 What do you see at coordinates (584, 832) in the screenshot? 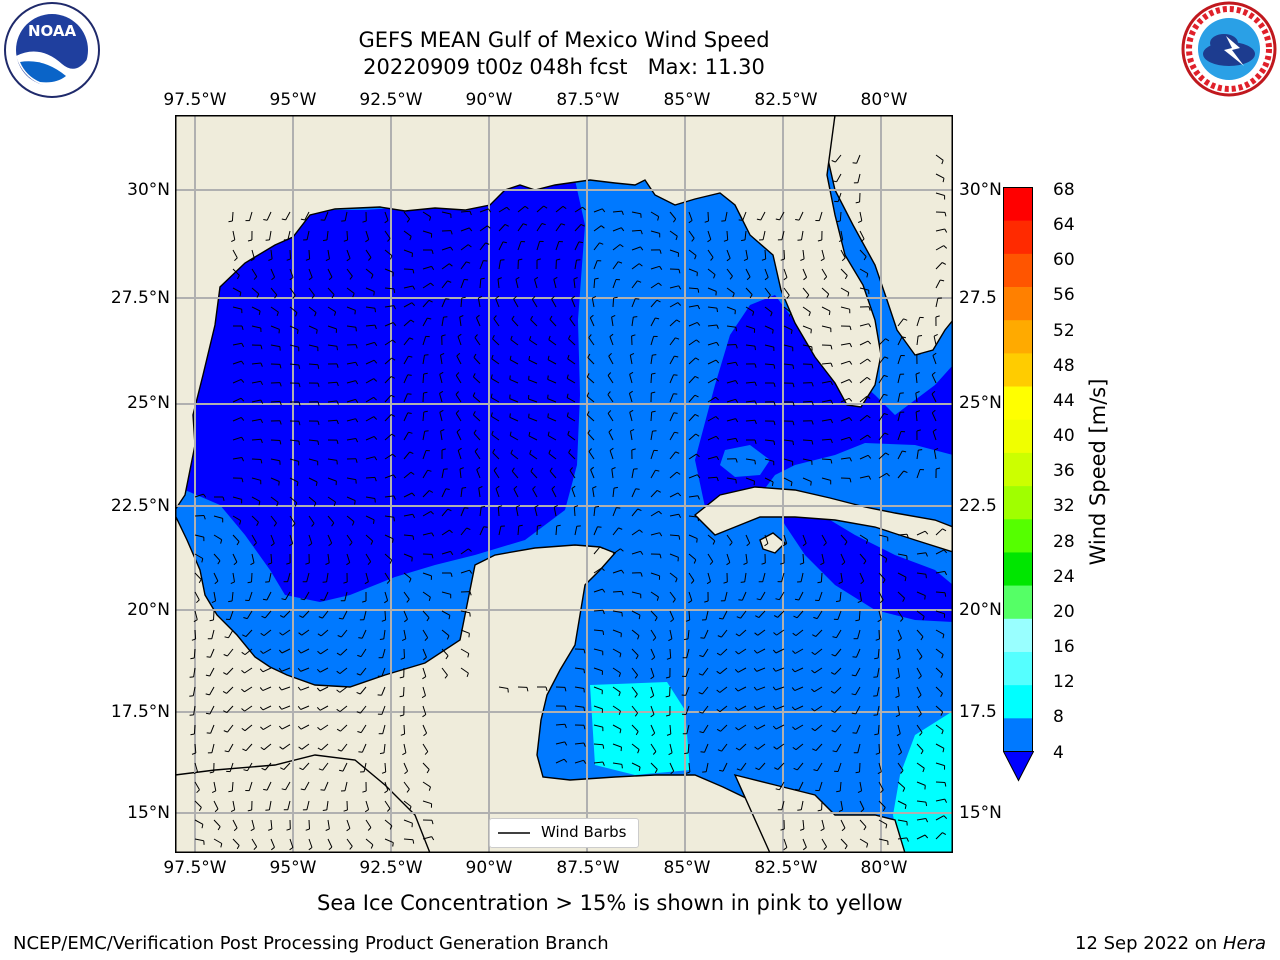
I see `wind-barbs-legend-label: Wind Barbs` at bounding box center [584, 832].